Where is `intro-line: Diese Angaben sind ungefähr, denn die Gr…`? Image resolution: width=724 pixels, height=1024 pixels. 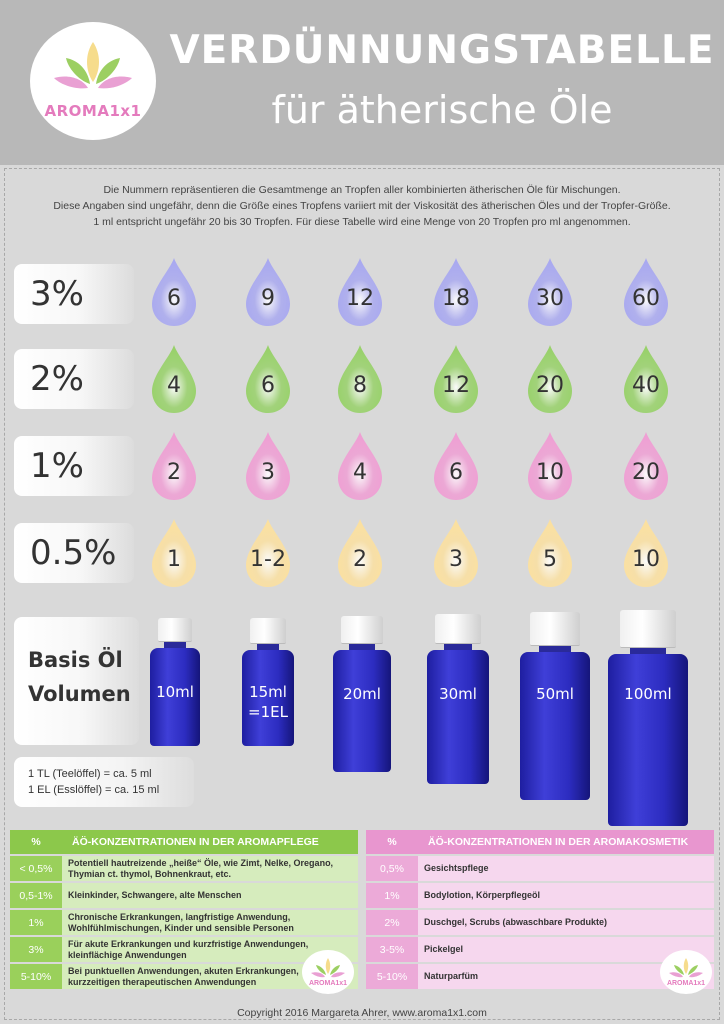
intro-line: Diese Angaben sind ungefähr, denn die Gr… is located at coordinates (362, 206).